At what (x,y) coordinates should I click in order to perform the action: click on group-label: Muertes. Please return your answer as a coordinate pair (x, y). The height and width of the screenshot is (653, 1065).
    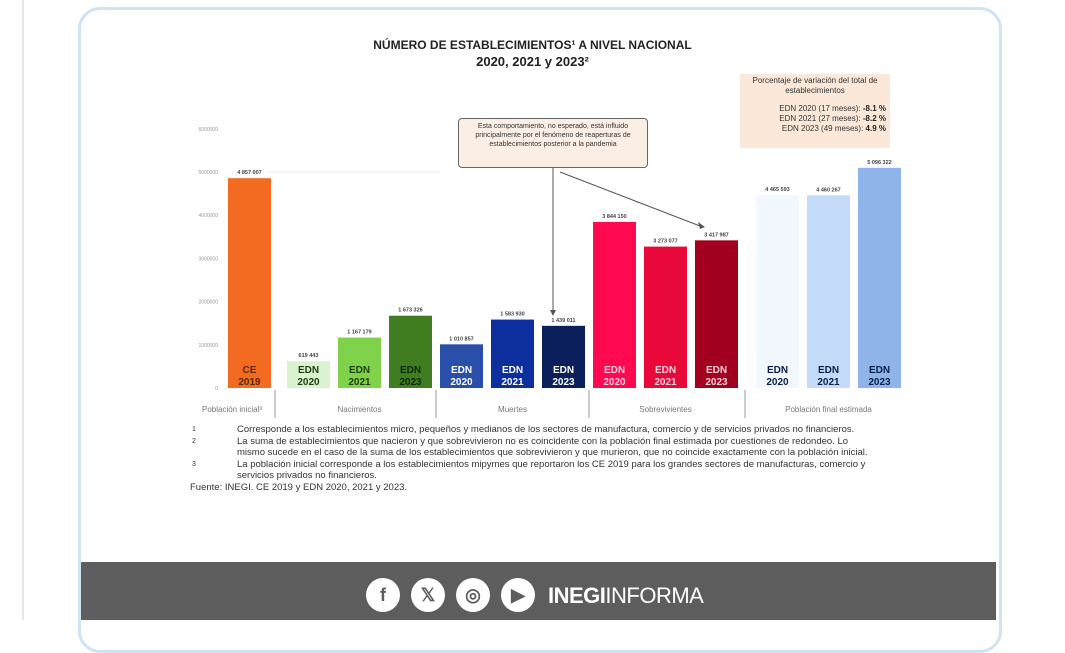
    Looking at the image, I should click on (512, 409).